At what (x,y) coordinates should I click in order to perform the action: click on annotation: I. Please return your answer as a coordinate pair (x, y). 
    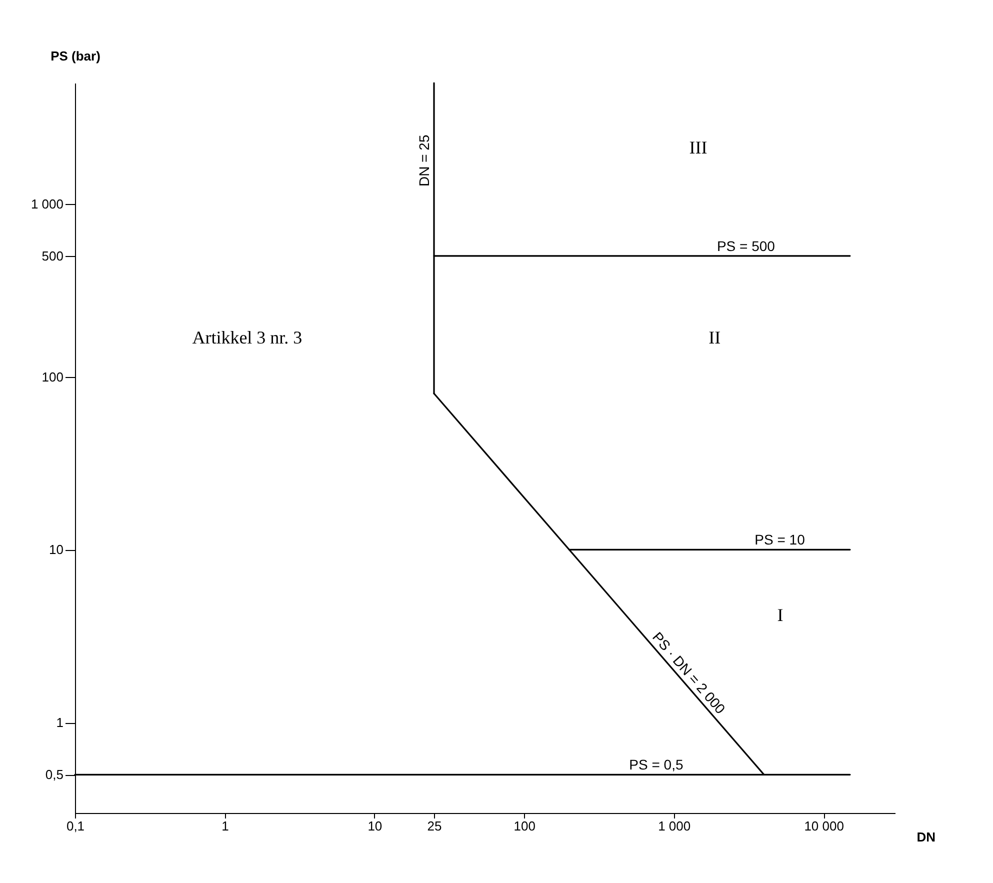
    Looking at the image, I should click on (780, 614).